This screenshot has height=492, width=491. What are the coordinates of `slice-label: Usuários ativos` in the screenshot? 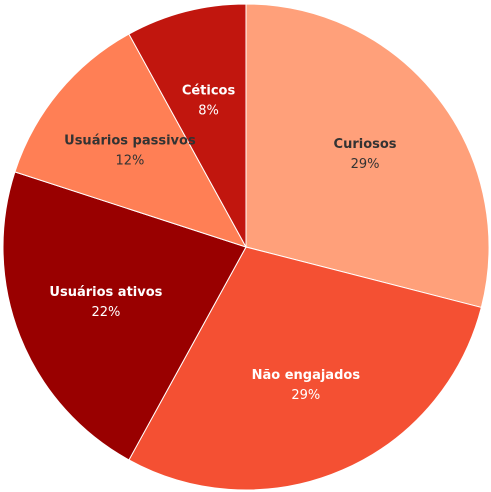 It's located at (105, 292).